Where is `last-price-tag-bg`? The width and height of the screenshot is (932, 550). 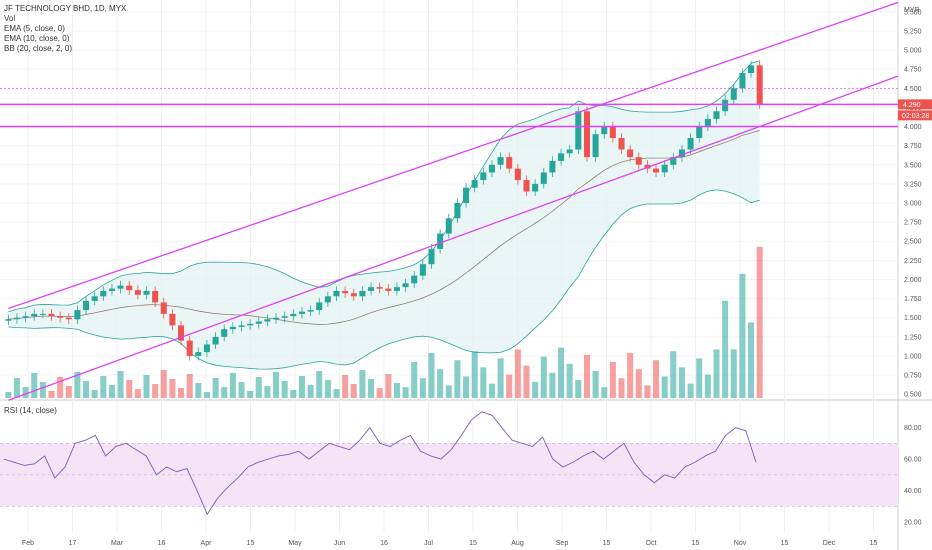 last-price-tag-bg is located at coordinates (915, 104).